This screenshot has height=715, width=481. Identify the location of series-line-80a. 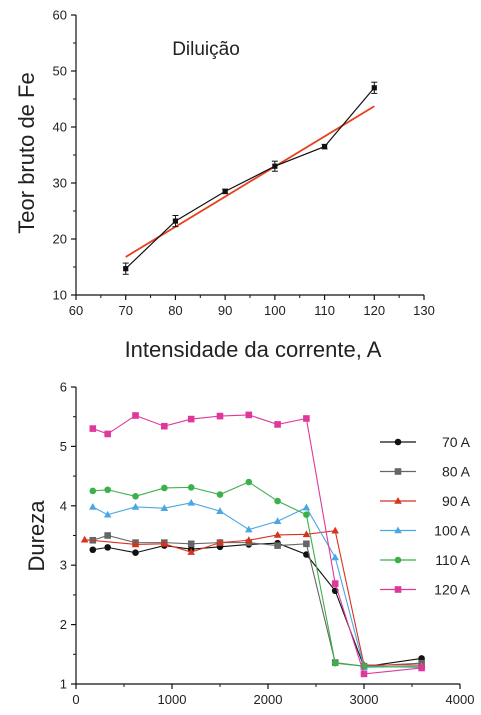
(257, 600).